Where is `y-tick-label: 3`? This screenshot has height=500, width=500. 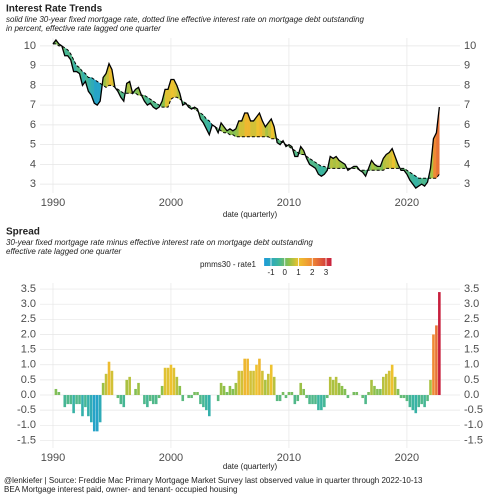
y-tick-label: 3 is located at coordinates (33, 184).